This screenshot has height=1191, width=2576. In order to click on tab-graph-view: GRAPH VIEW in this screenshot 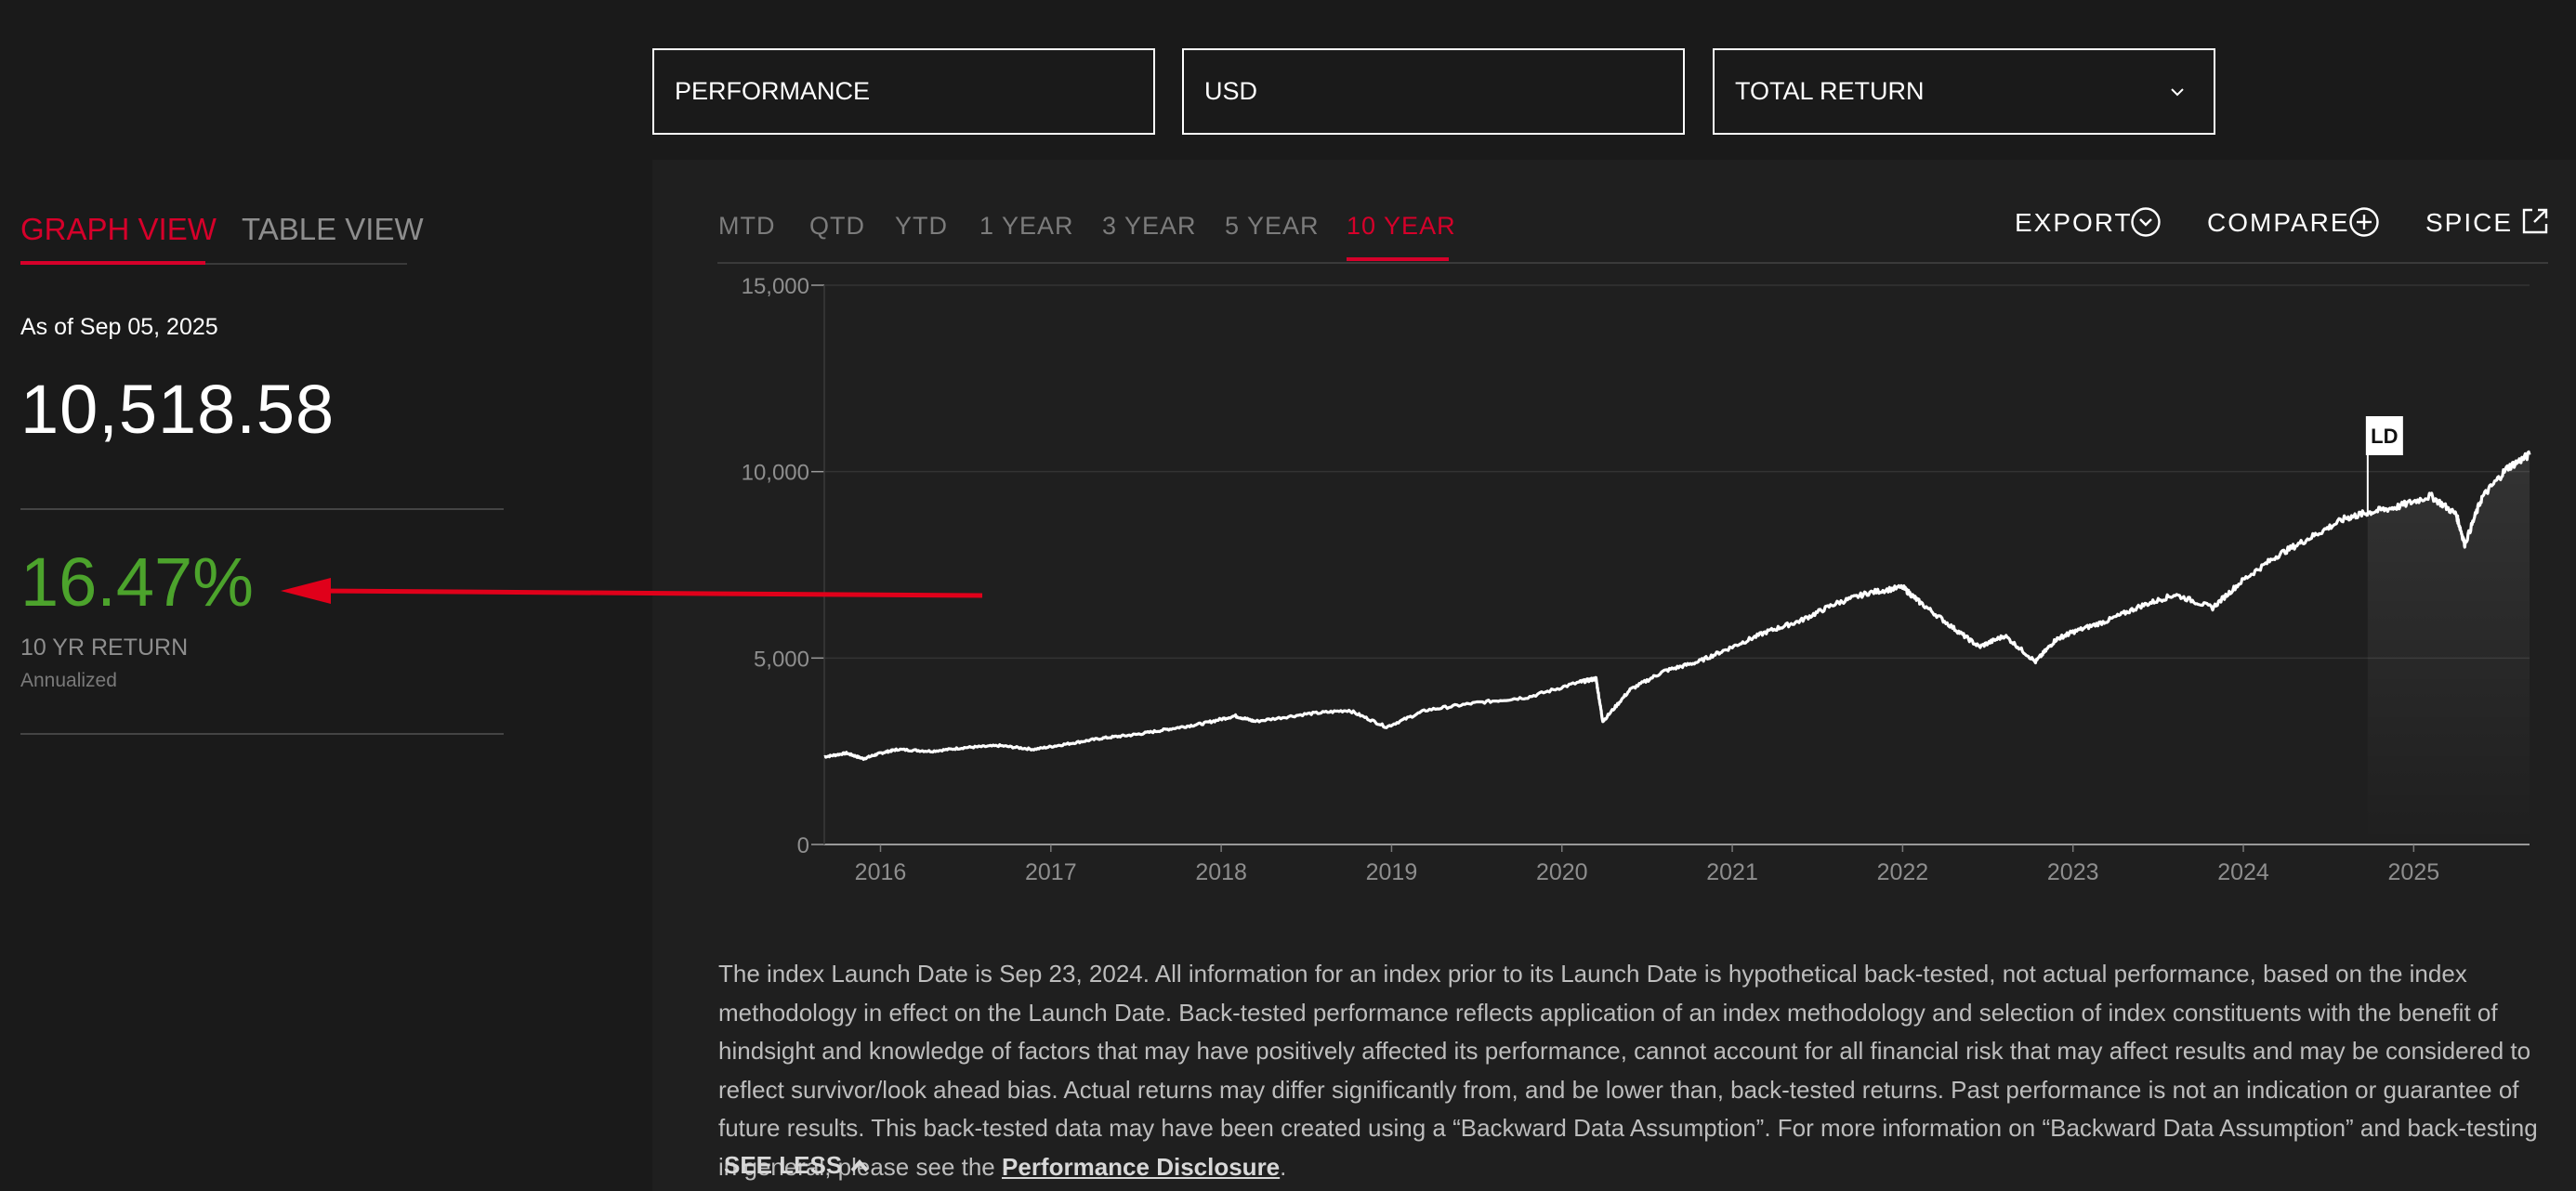, I will do `click(118, 229)`.